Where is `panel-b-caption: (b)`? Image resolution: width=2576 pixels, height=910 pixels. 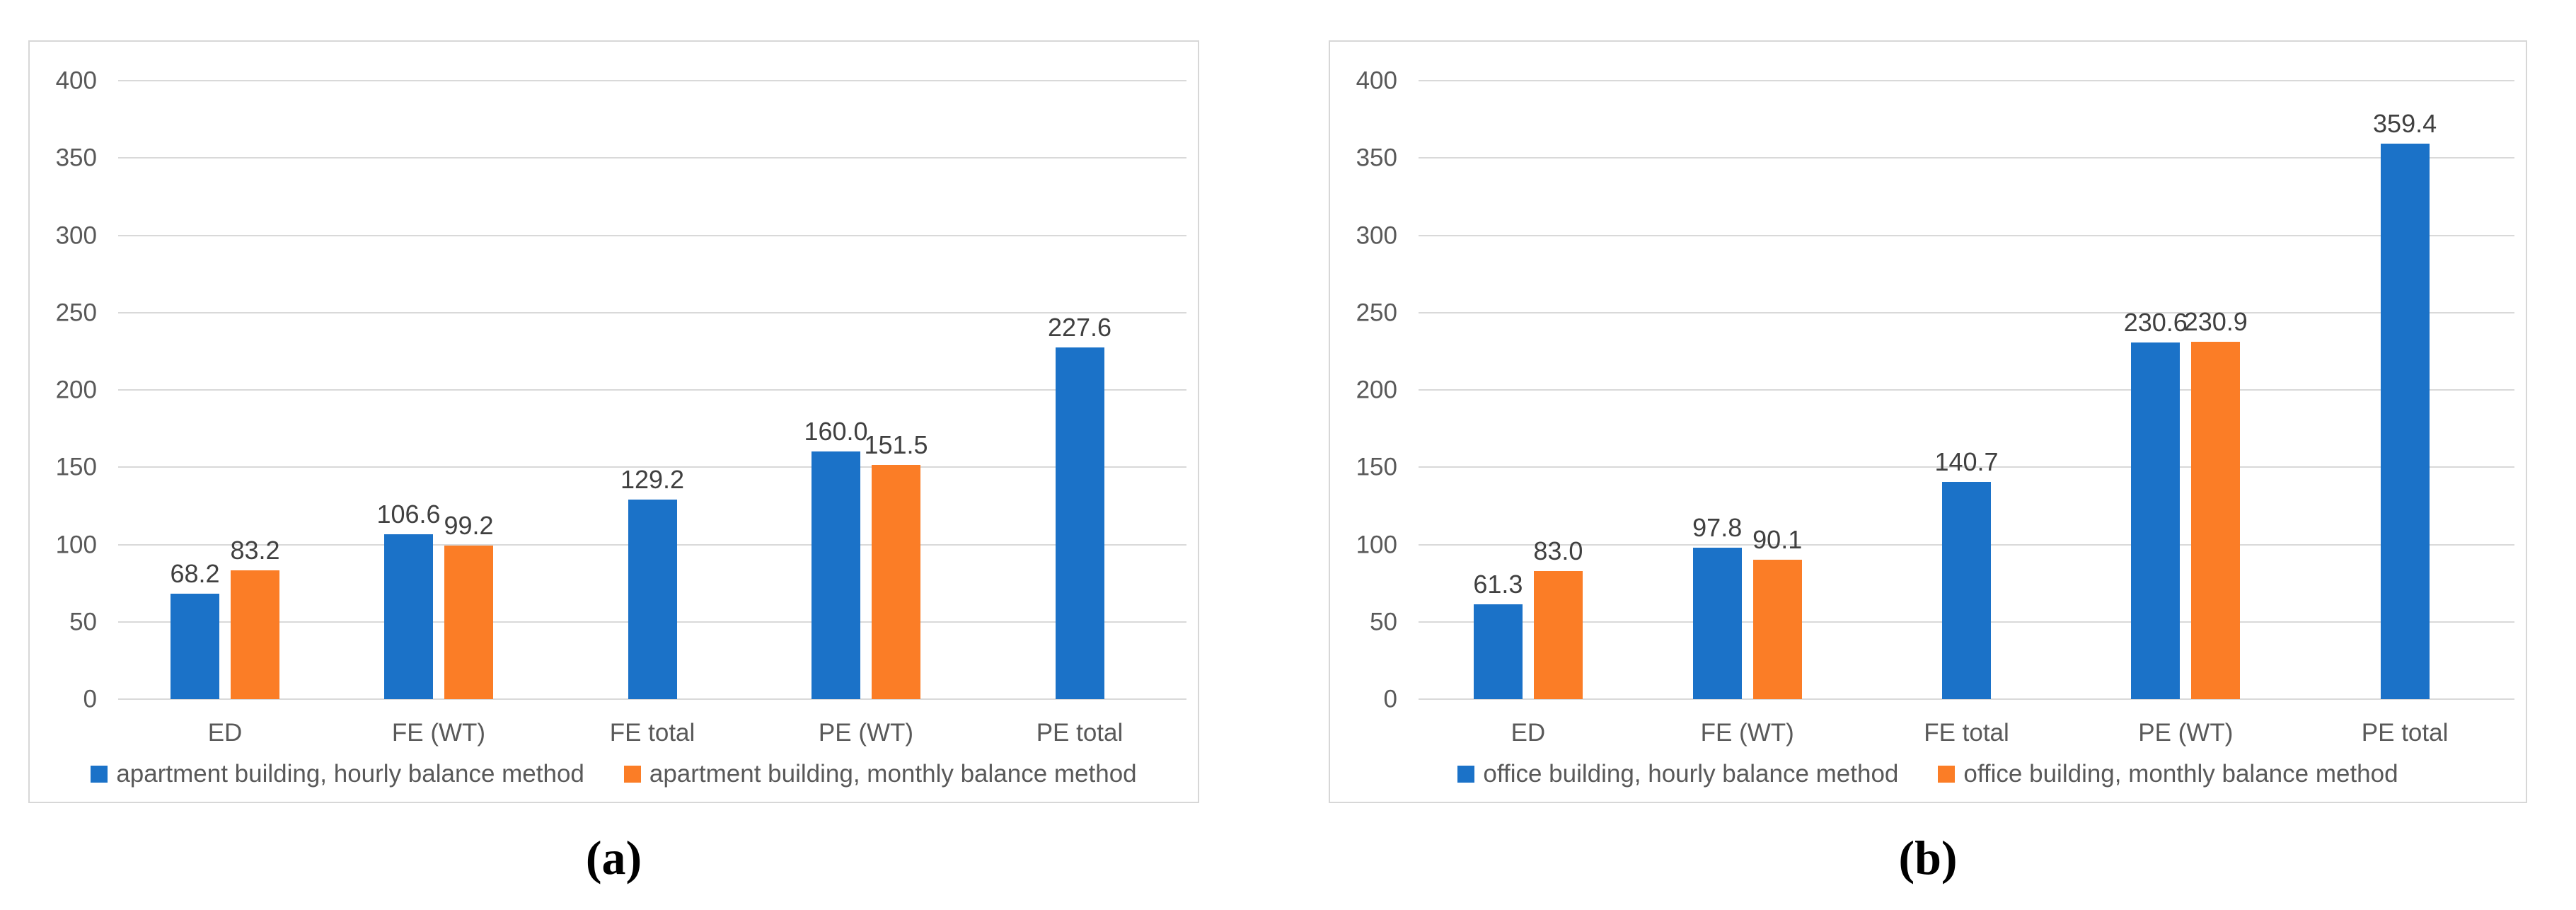 panel-b-caption: (b) is located at coordinates (1928, 858).